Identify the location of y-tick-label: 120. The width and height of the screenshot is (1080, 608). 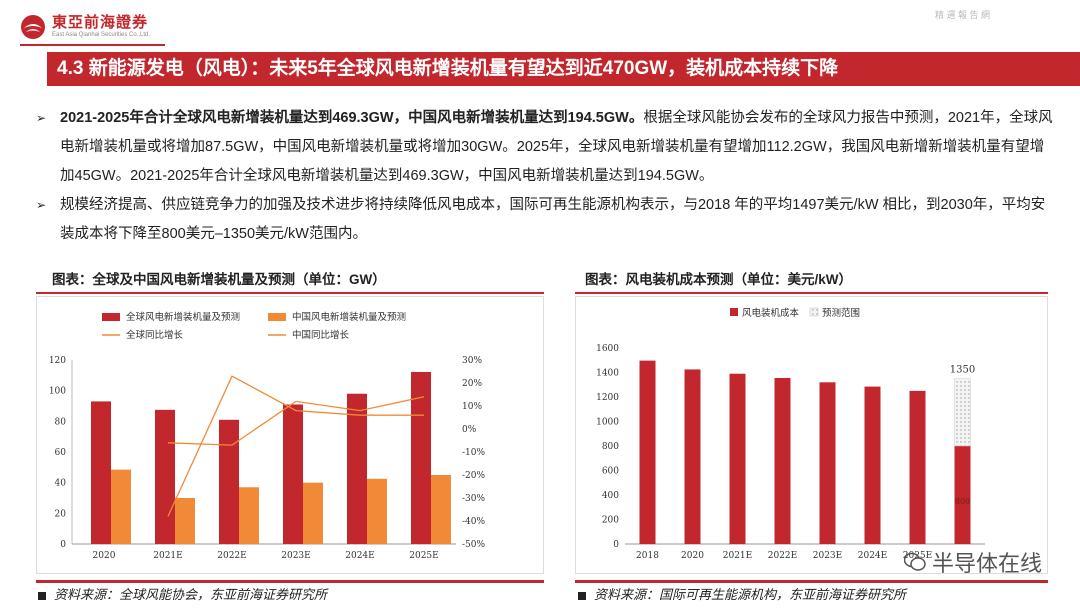
(57, 361).